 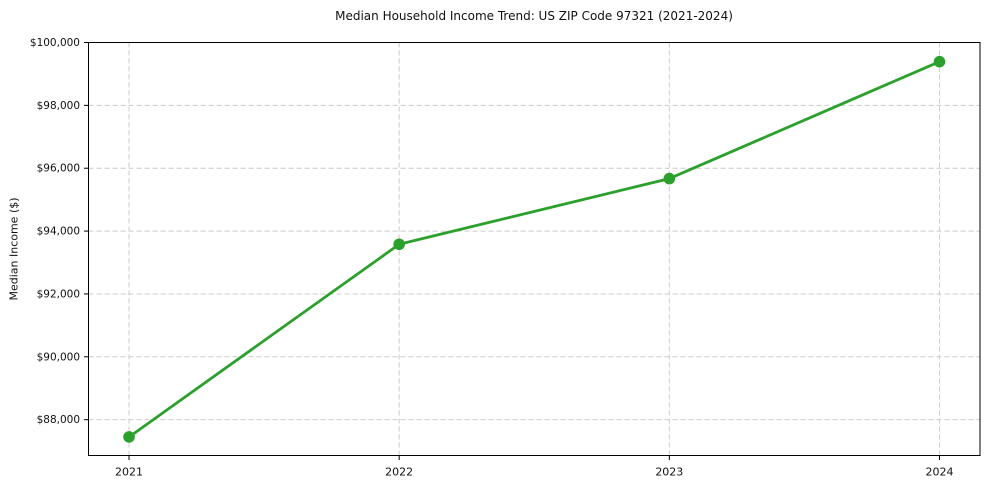 What do you see at coordinates (399, 244) in the screenshot?
I see `data-point-2022` at bounding box center [399, 244].